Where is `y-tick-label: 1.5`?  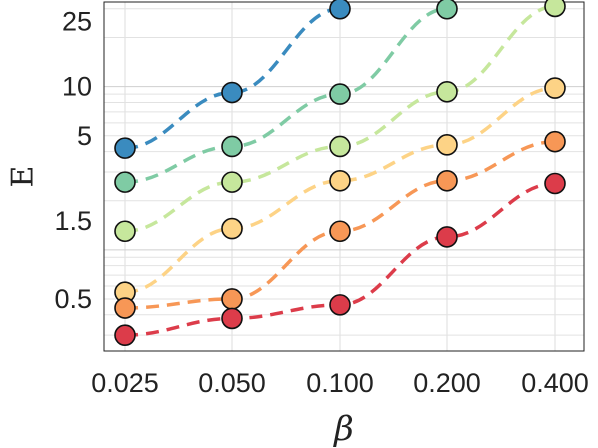
y-tick-label: 1.5 is located at coordinates (73, 221).